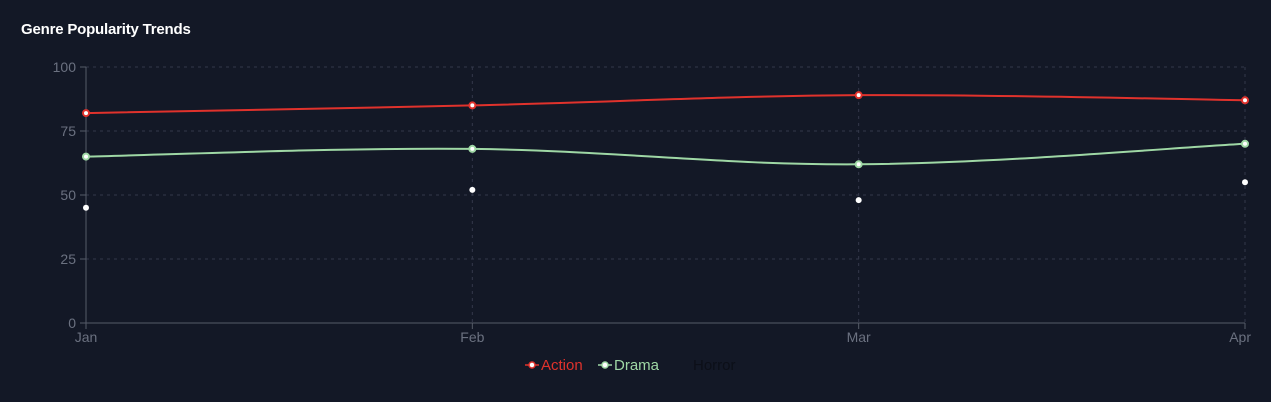 The image size is (1271, 402). What do you see at coordinates (65, 67) in the screenshot?
I see `y-tick-label: 100` at bounding box center [65, 67].